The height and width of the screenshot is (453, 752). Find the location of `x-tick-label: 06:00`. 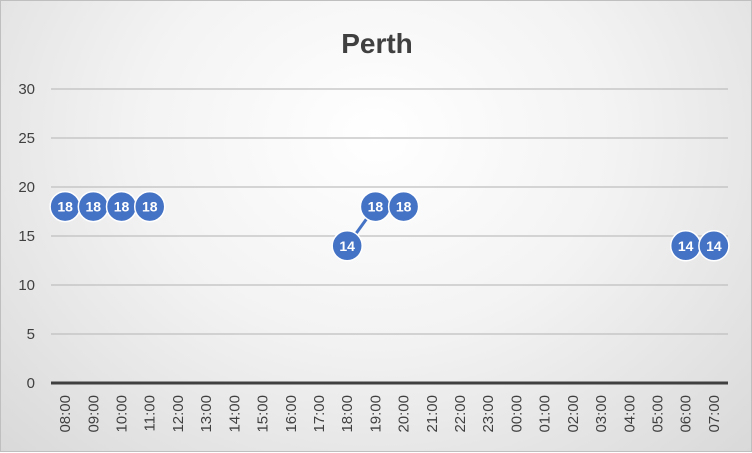

x-tick-label: 06:00 is located at coordinates (686, 414).